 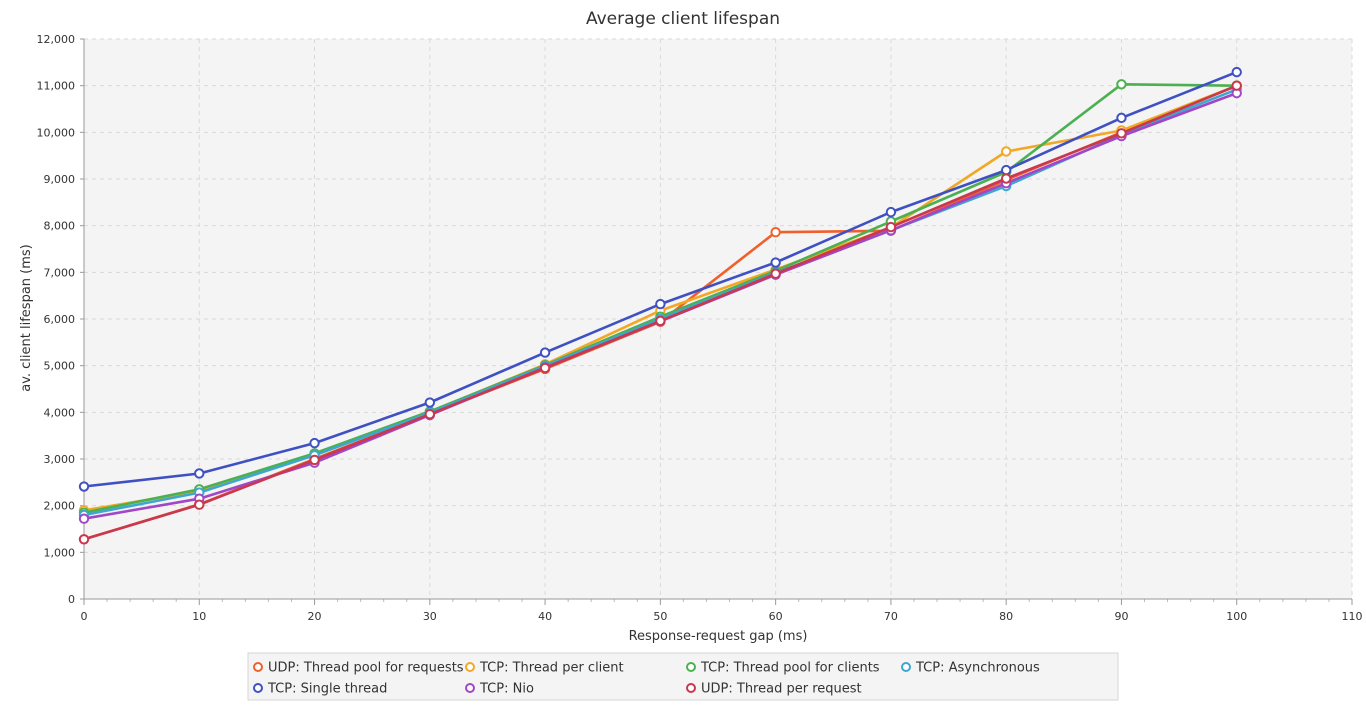 I want to click on y-tick-label: 1,000, so click(x=60, y=552).